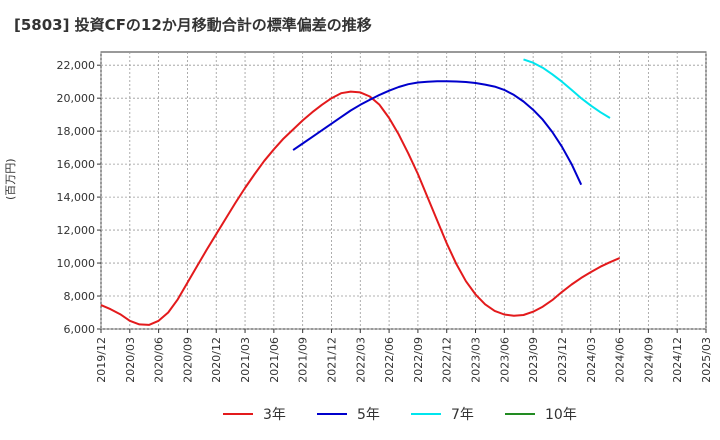 The image size is (720, 440). What do you see at coordinates (620, 360) in the screenshot?
I see `x-tick-label: 2024/06` at bounding box center [620, 360].